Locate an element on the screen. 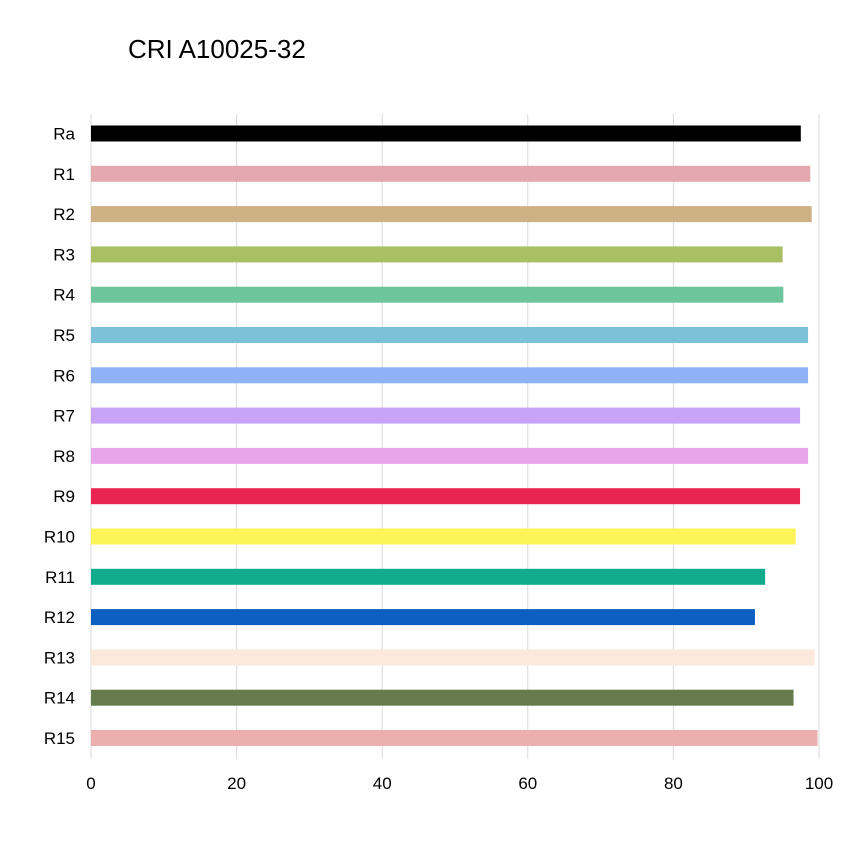 The height and width of the screenshot is (860, 860). category-label: R13 is located at coordinates (59, 657).